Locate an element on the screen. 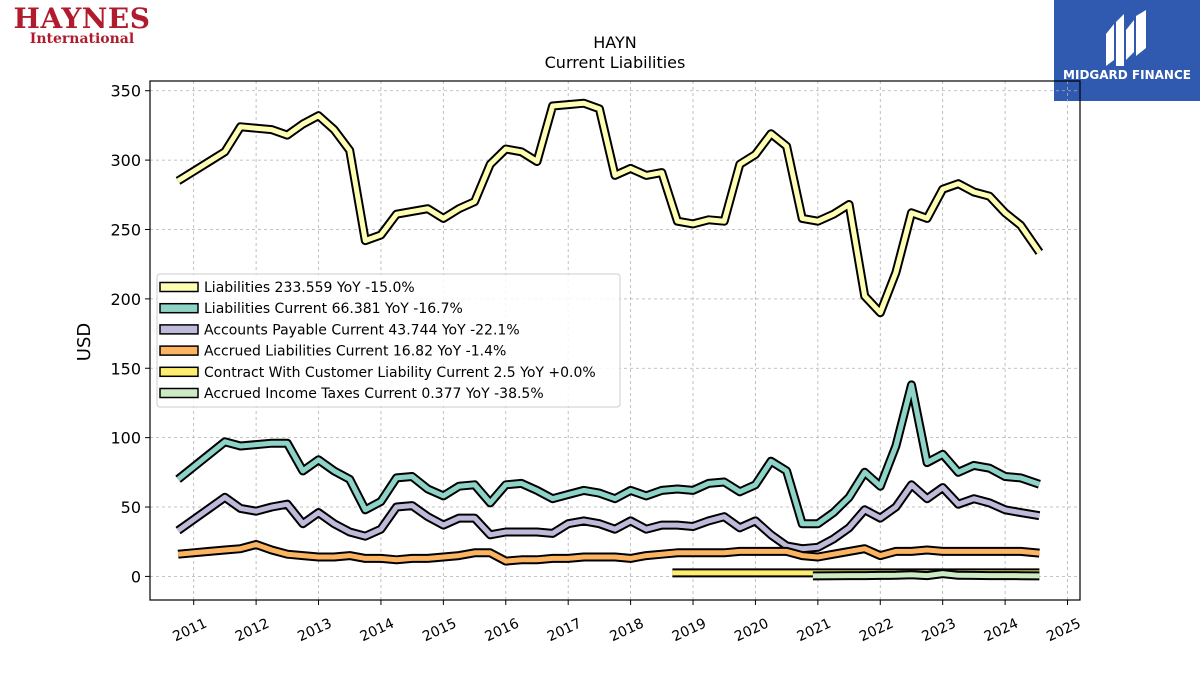 Image resolution: width=1200 pixels, height=675 pixels. x-tick-label: 2014 is located at coordinates (377, 631).